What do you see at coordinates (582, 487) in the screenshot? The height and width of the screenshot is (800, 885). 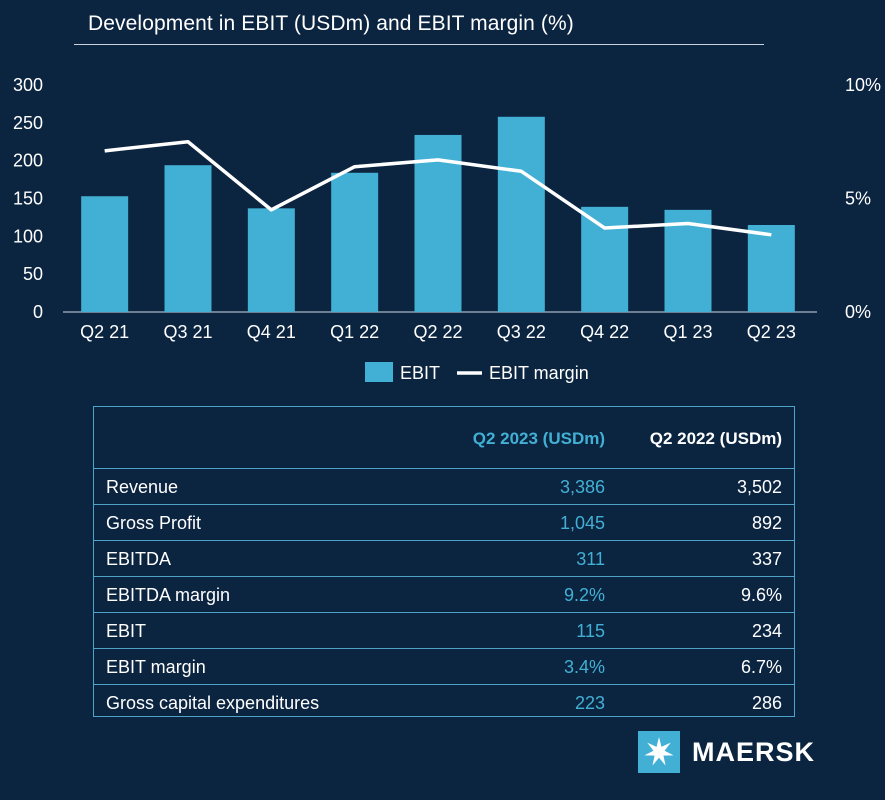 I see `row-value-q2-2023: 3,386` at bounding box center [582, 487].